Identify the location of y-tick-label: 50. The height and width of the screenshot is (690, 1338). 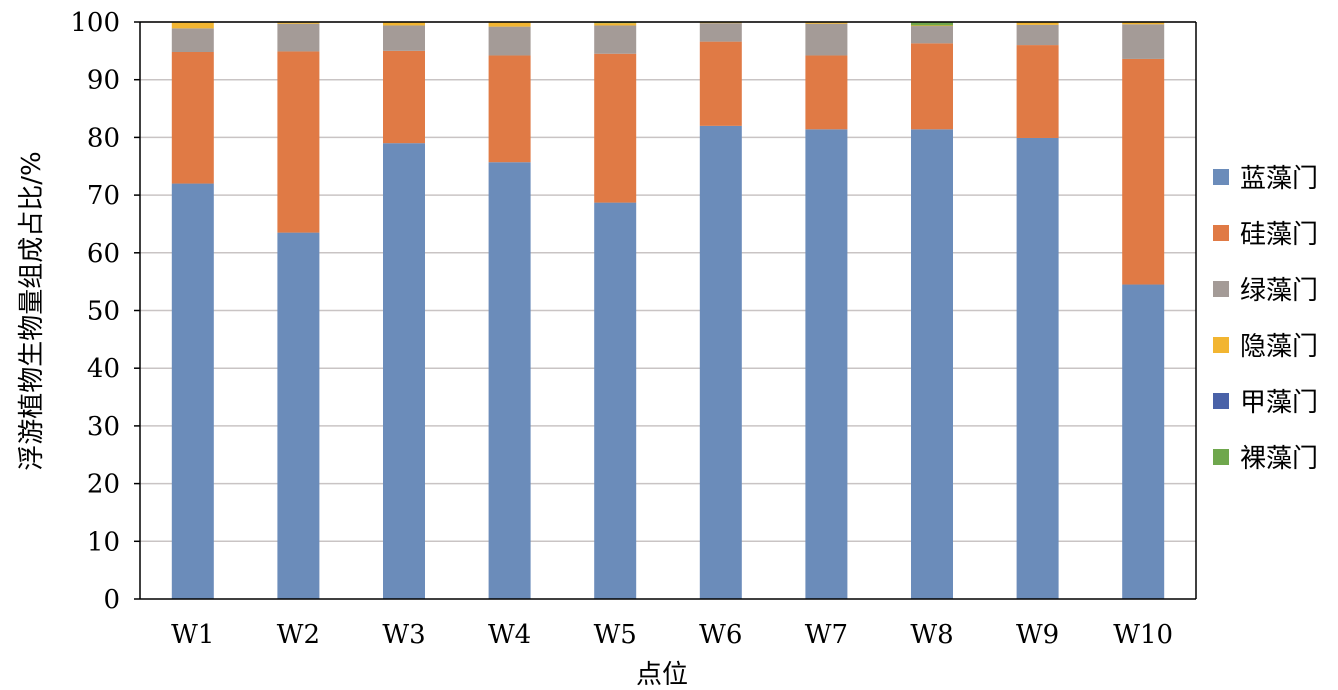
(103, 312).